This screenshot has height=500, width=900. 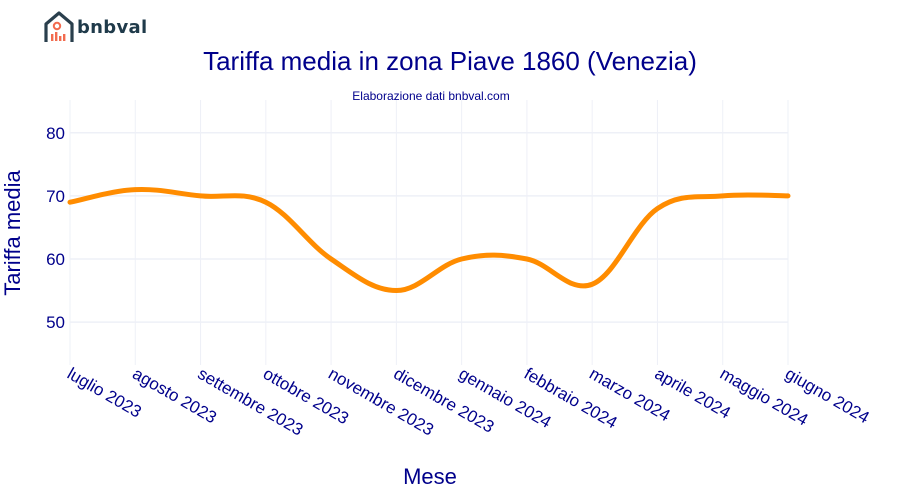 What do you see at coordinates (430, 96) in the screenshot?
I see `chart-subtitle: Elaborazione dati bnbval.com` at bounding box center [430, 96].